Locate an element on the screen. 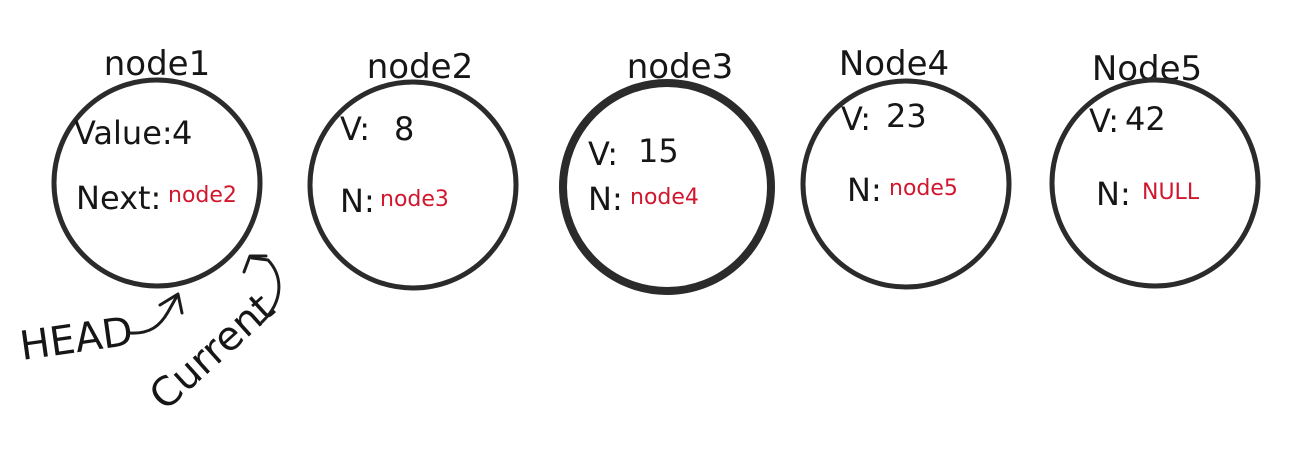  node-1-title: node1 is located at coordinates (157, 64).